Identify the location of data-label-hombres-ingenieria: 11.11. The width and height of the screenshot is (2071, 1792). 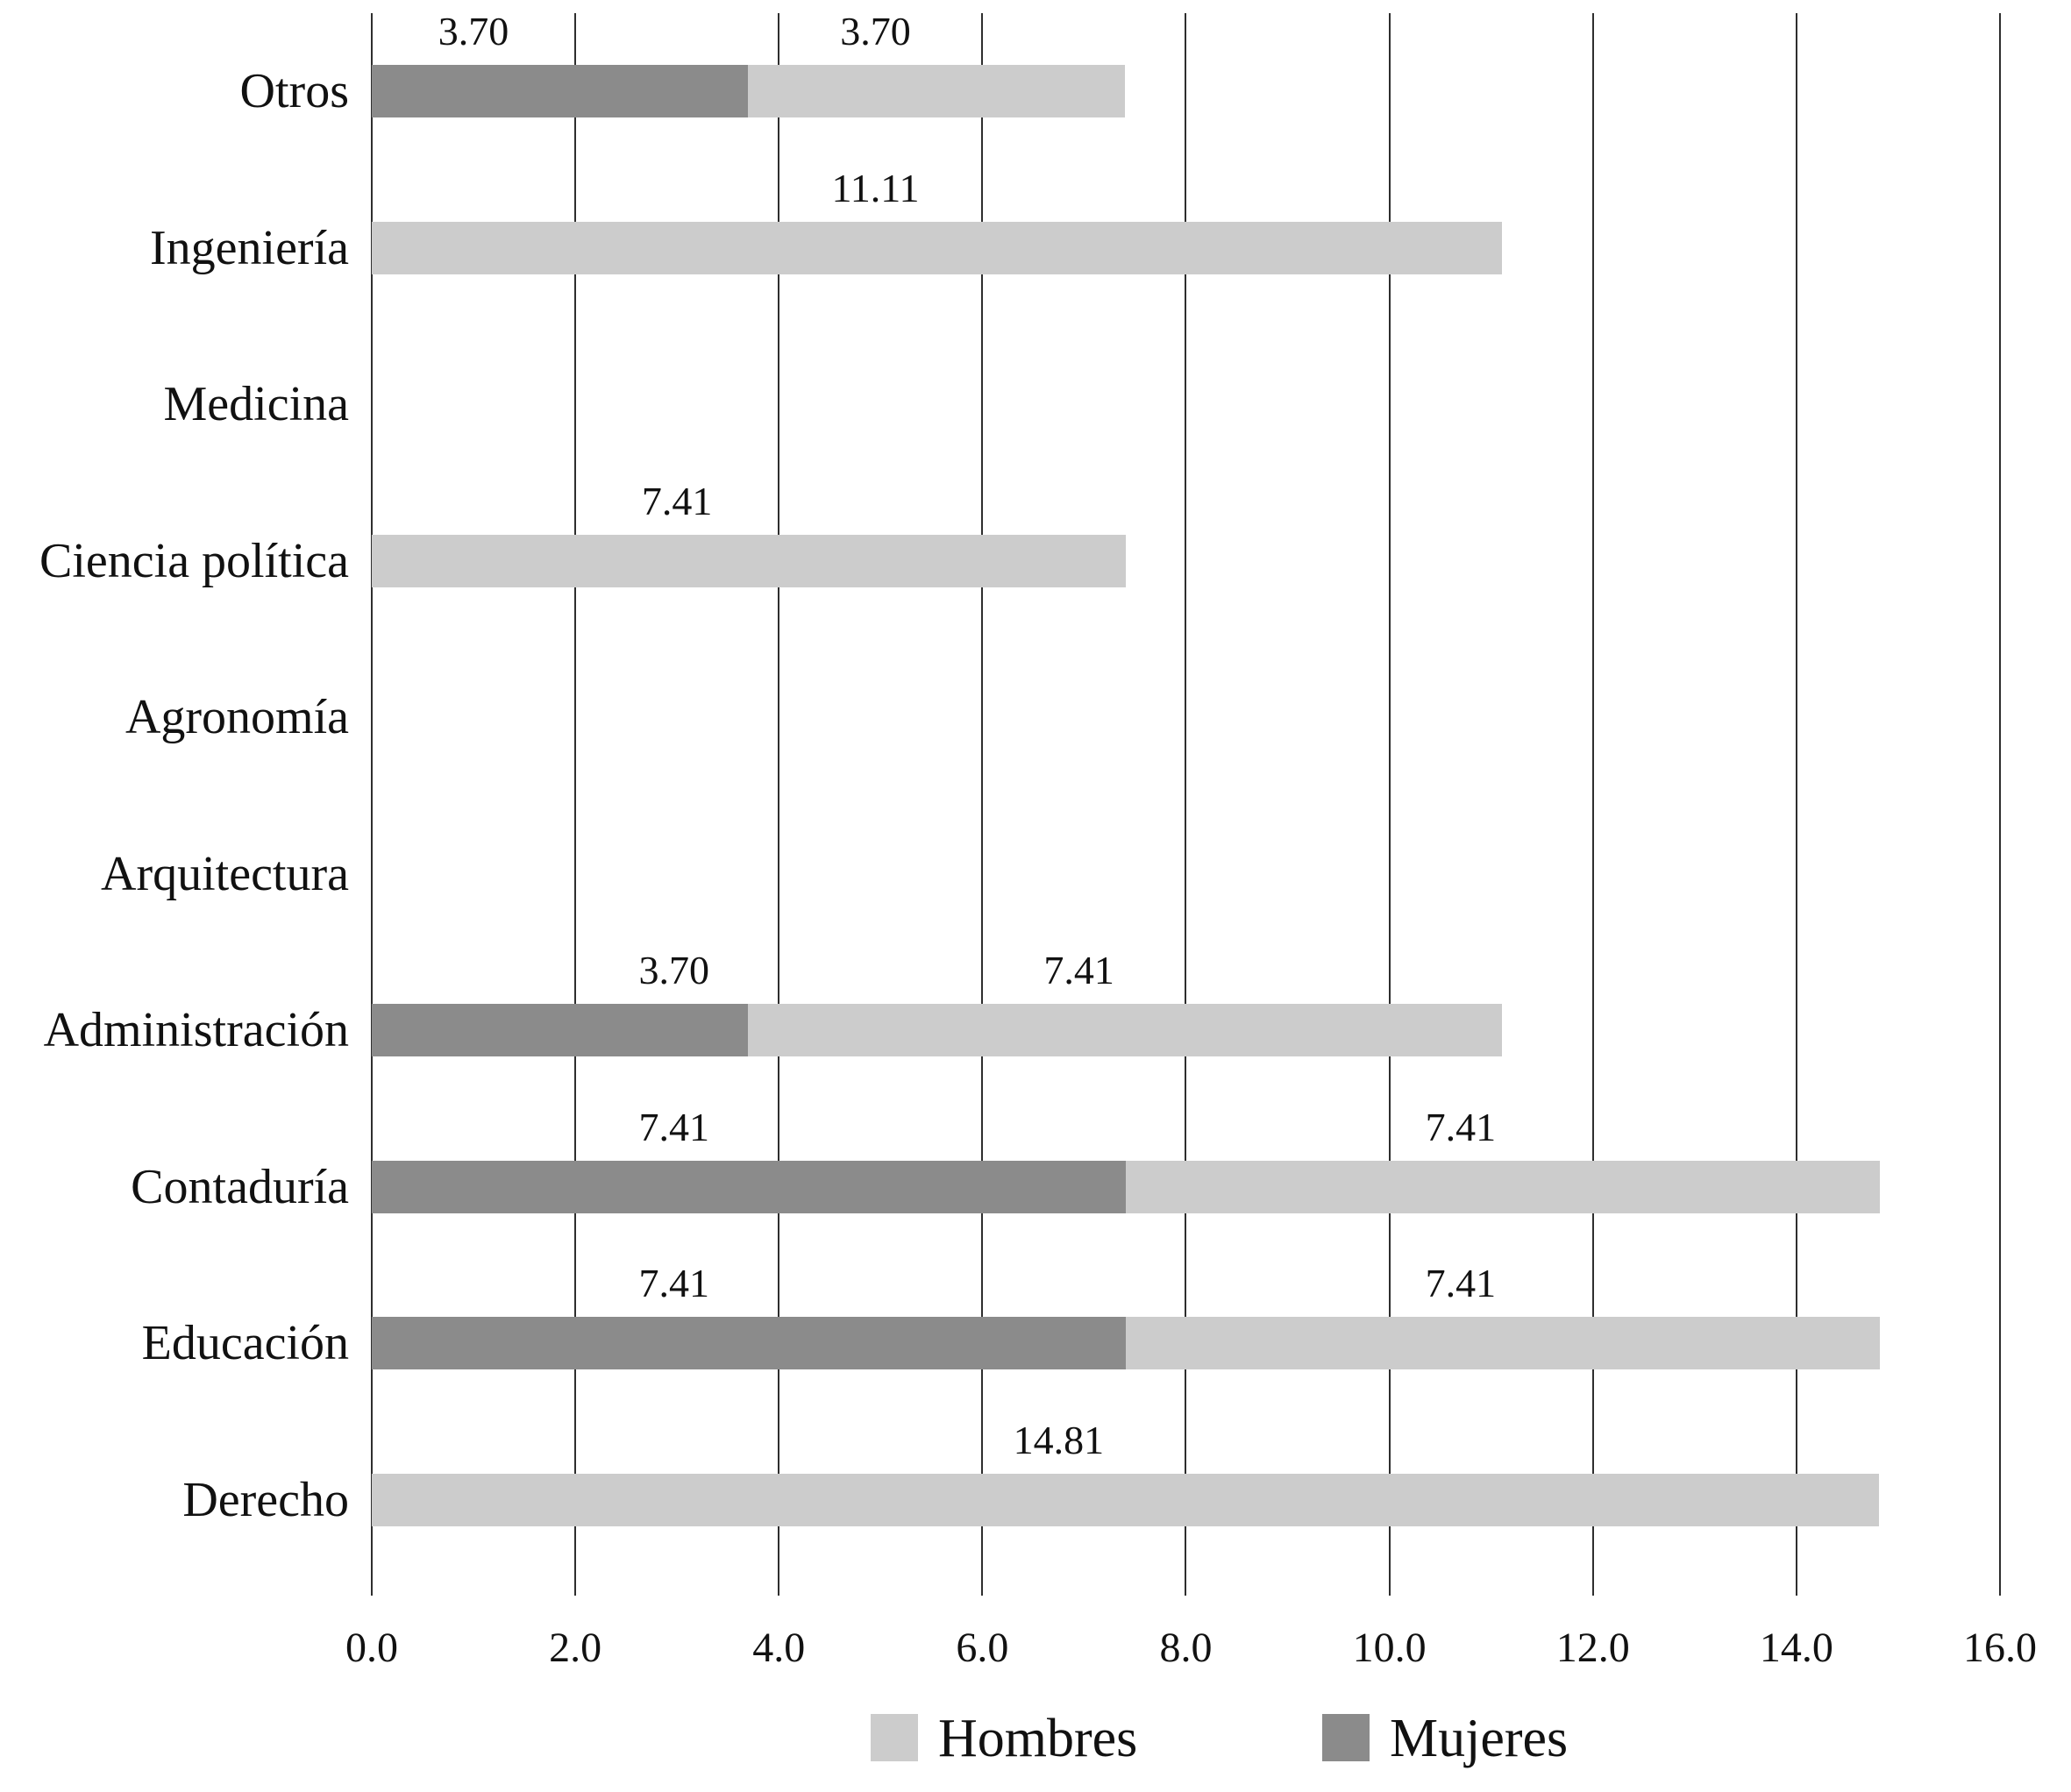
(875, 187).